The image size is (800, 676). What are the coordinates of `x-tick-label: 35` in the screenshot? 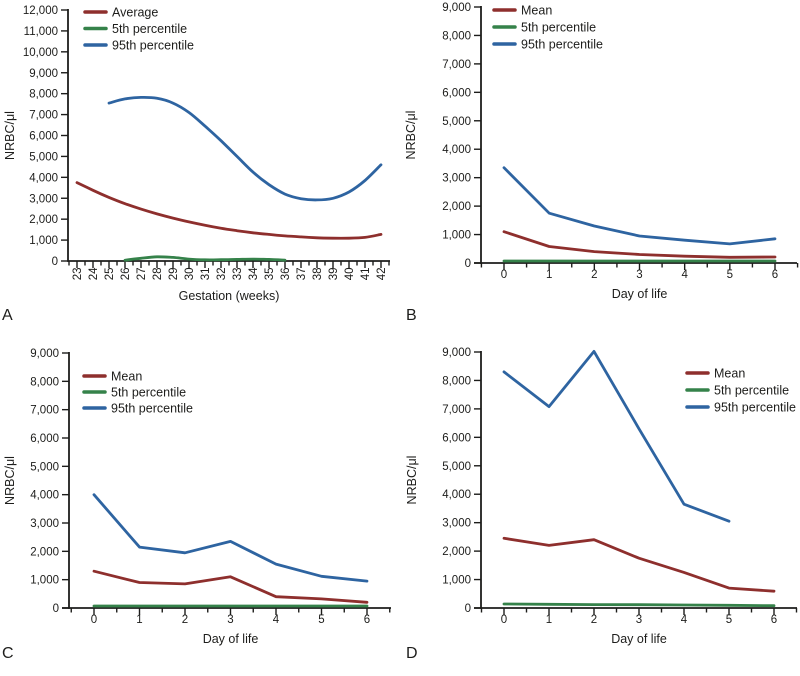 It's located at (270, 274).